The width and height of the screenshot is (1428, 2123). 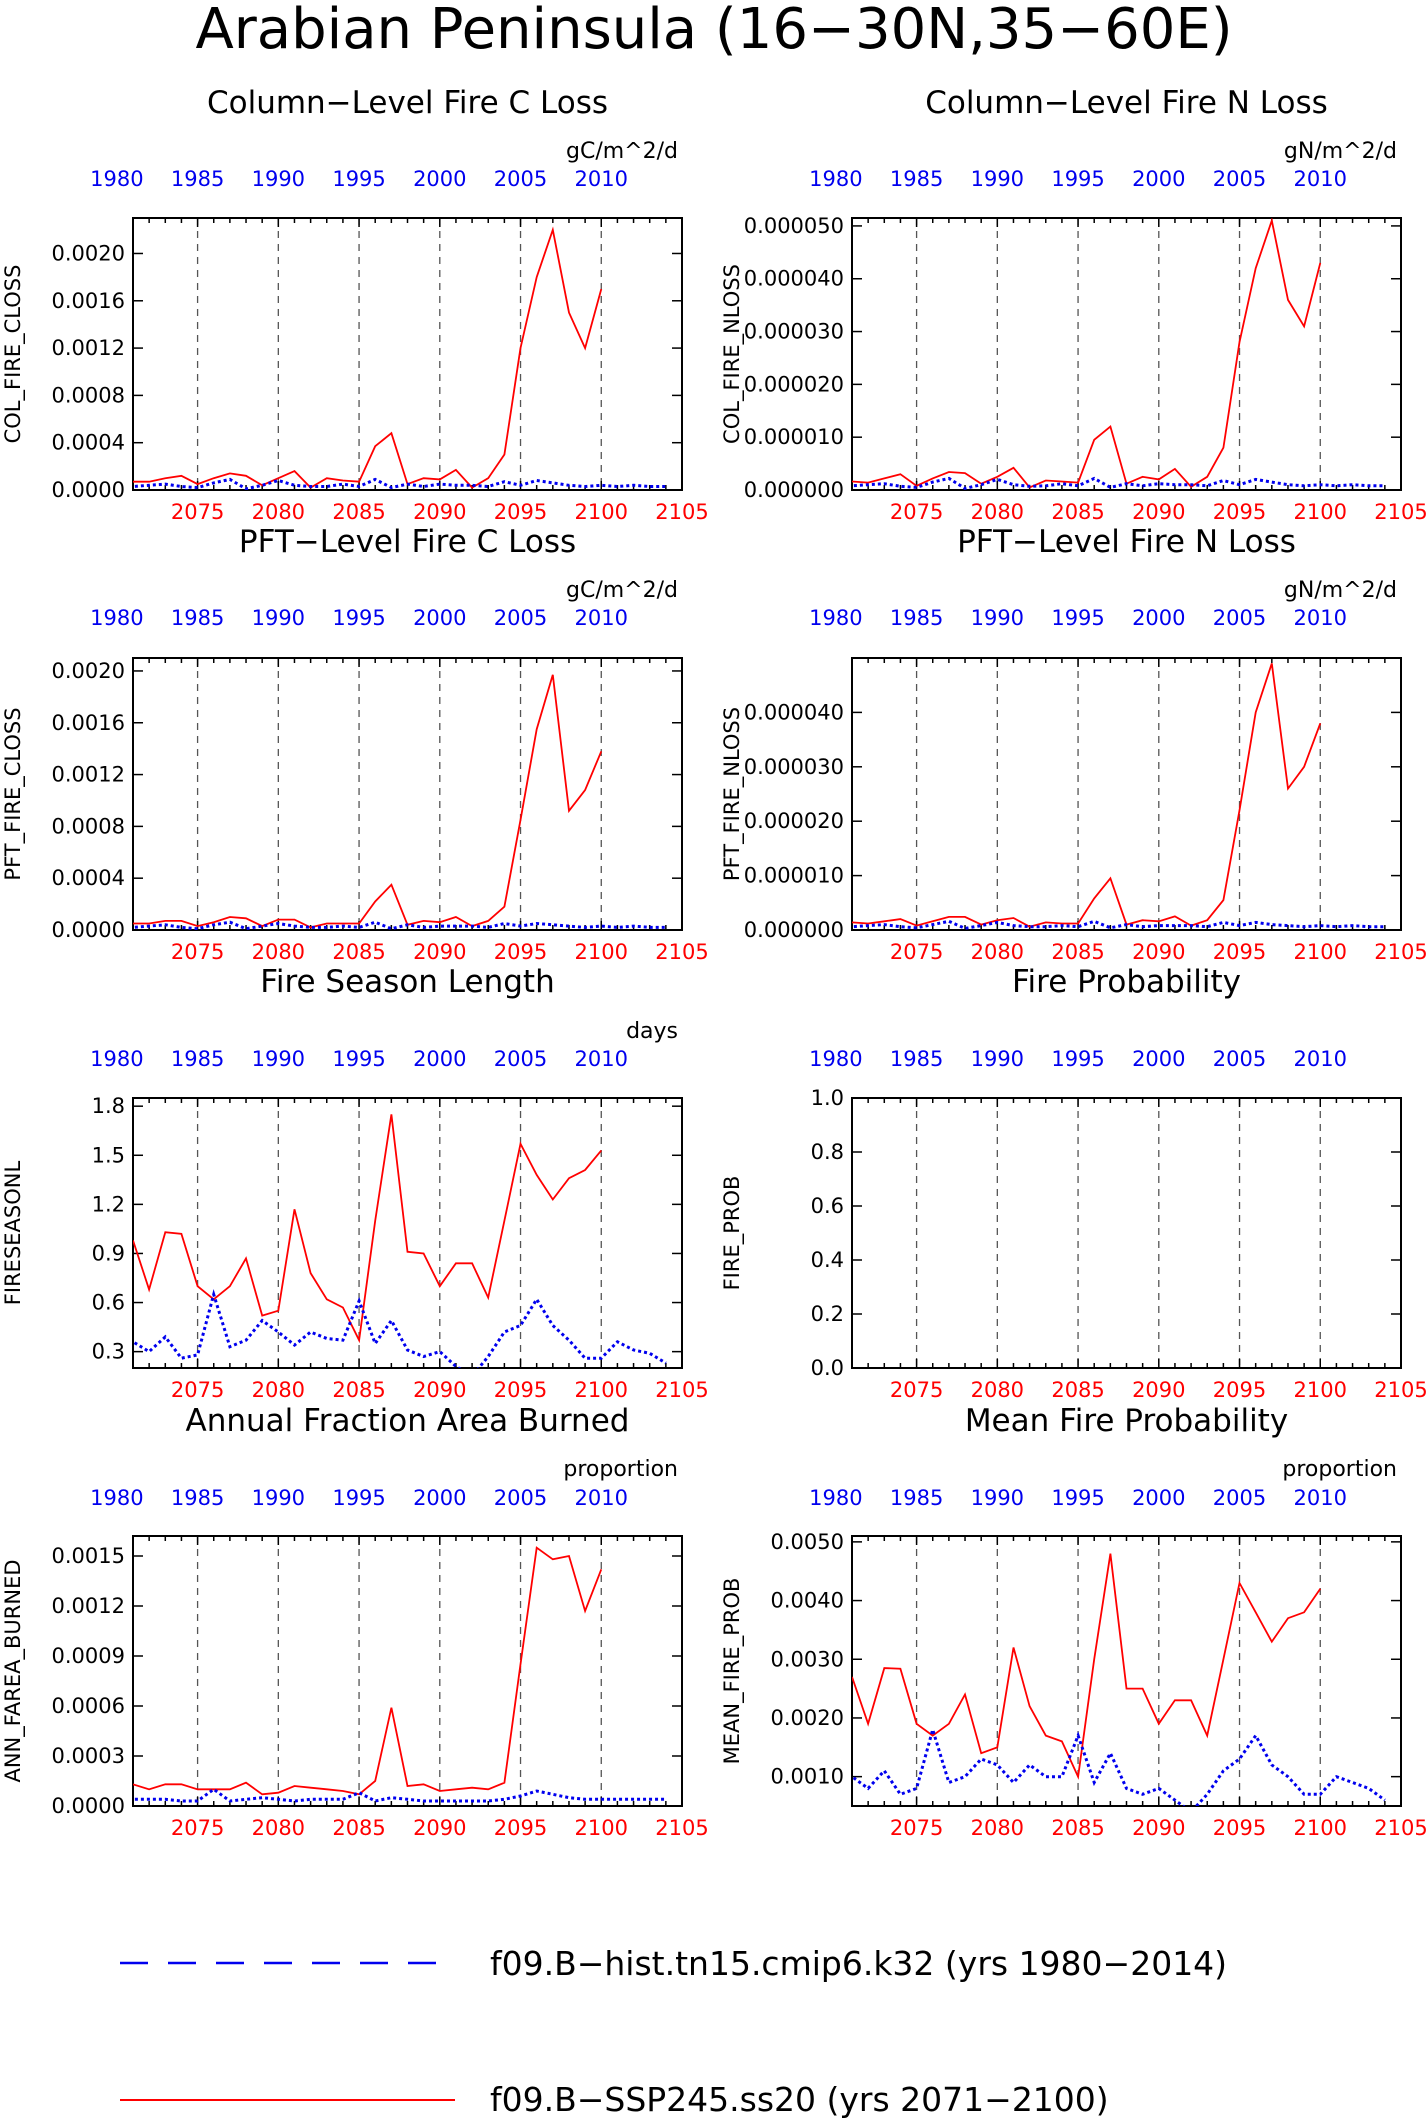 I want to click on y-tick-label: 0.0016, so click(x=88, y=301).